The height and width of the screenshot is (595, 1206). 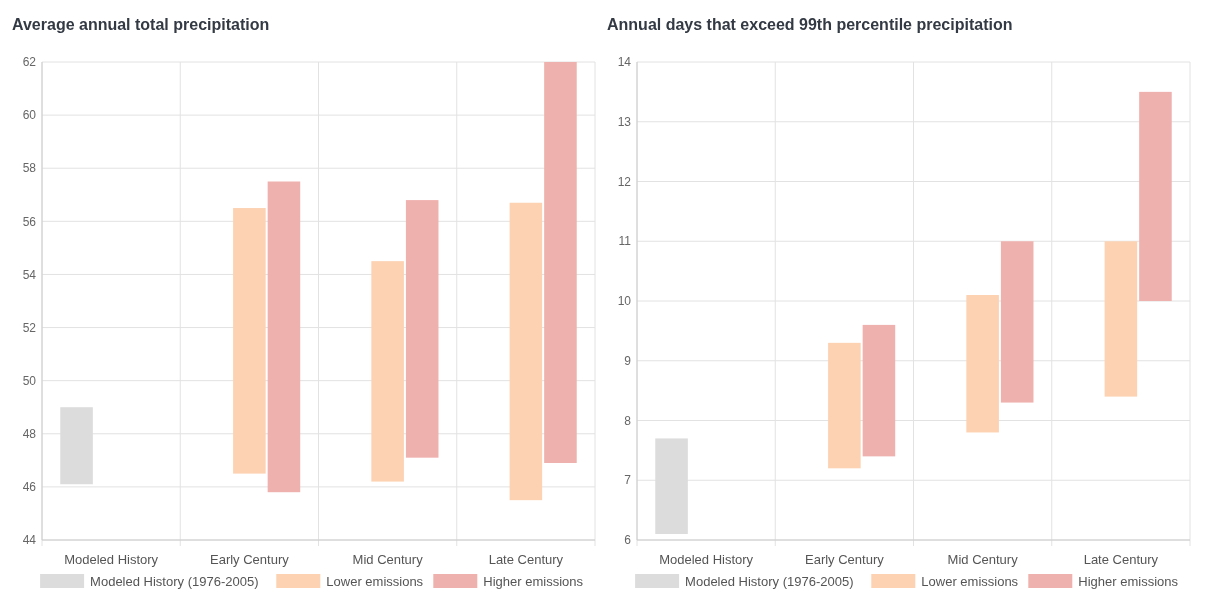 What do you see at coordinates (628, 420) in the screenshot?
I see `y-tick-label: 8` at bounding box center [628, 420].